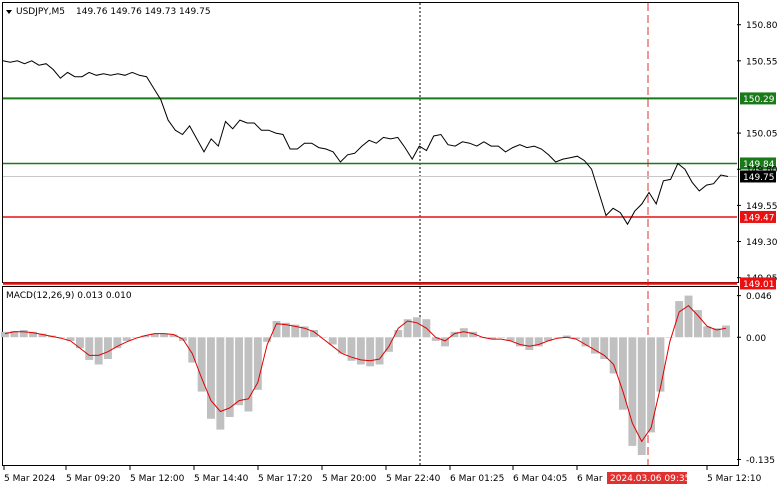 The width and height of the screenshot is (781, 489). I want to click on price-tag-label: 149.47, so click(759, 218).